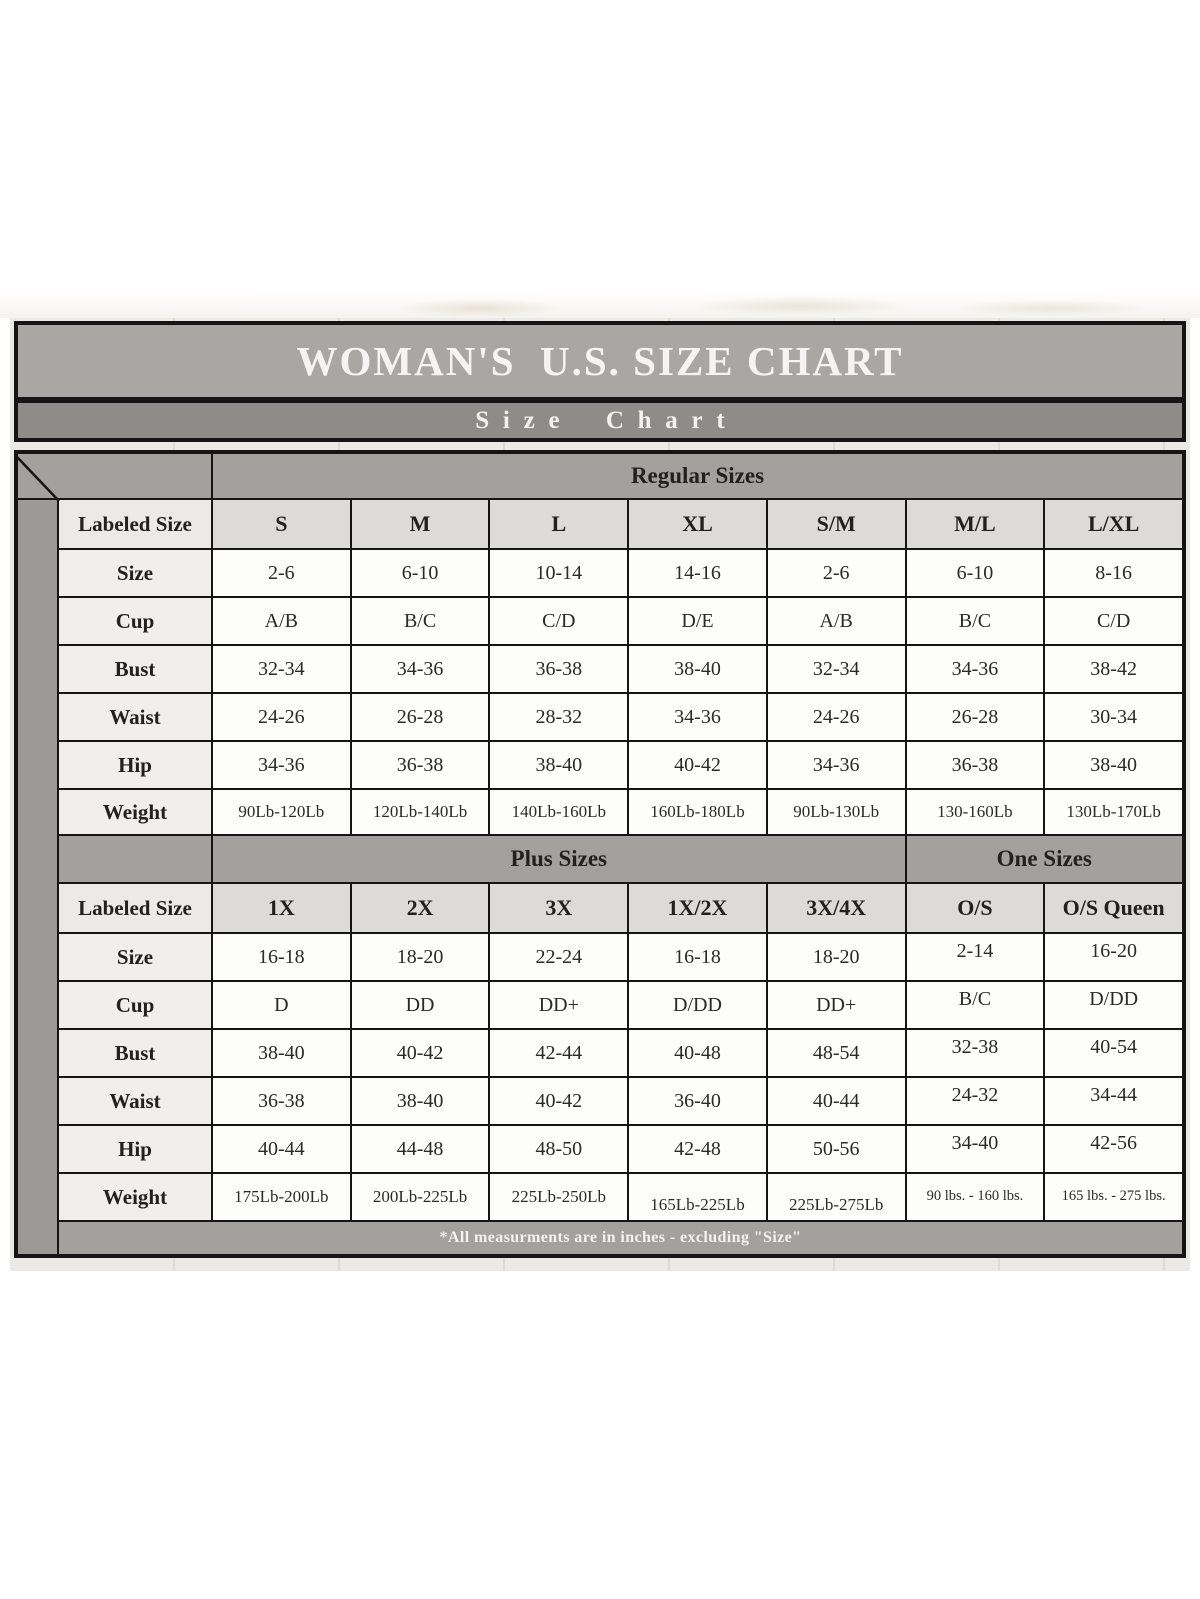 This screenshot has height=1599, width=1200. What do you see at coordinates (420, 1005) in the screenshot?
I see `data-cell: DD` at bounding box center [420, 1005].